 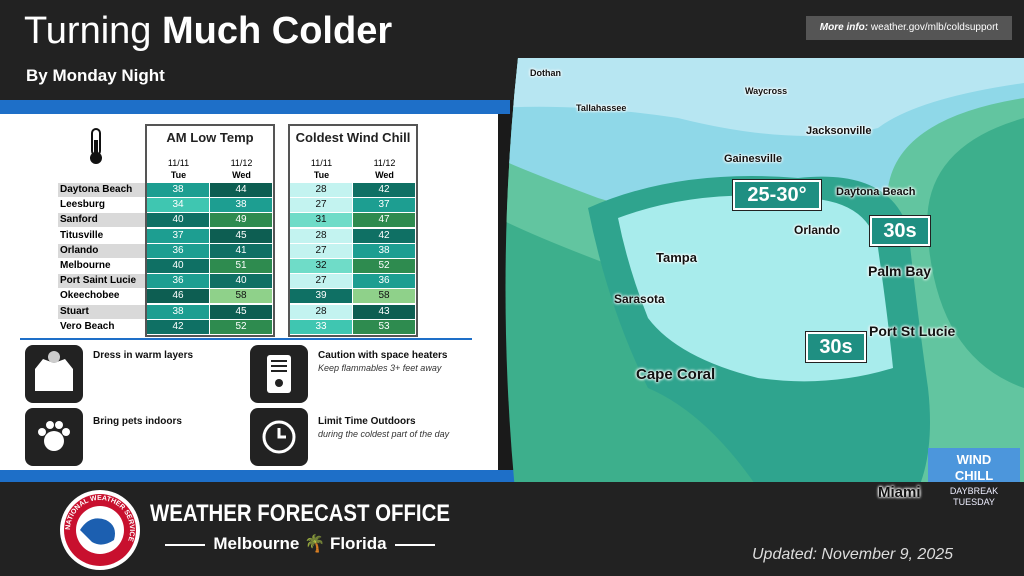 I want to click on value-cell: 34, so click(x=178, y=205).